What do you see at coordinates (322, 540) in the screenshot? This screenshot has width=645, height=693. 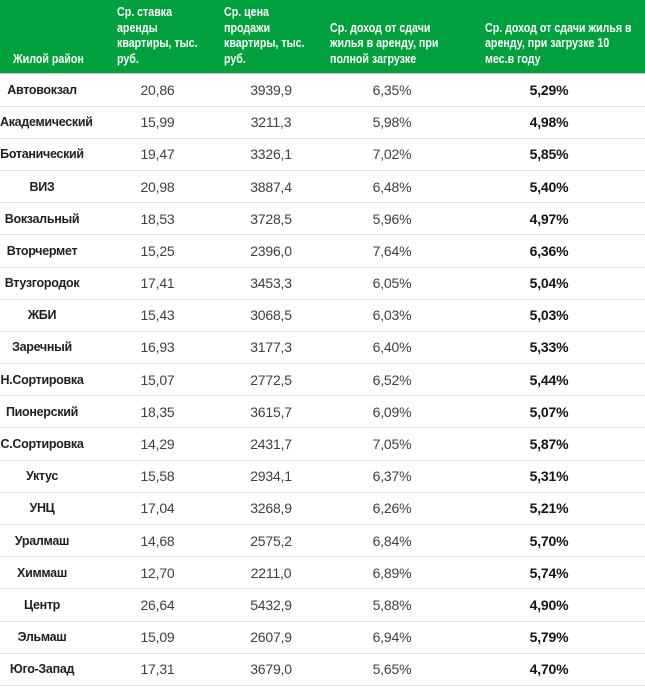 I see `table-row: Уралмаш 14,68 2575,2 6,84% 5,70%` at bounding box center [322, 540].